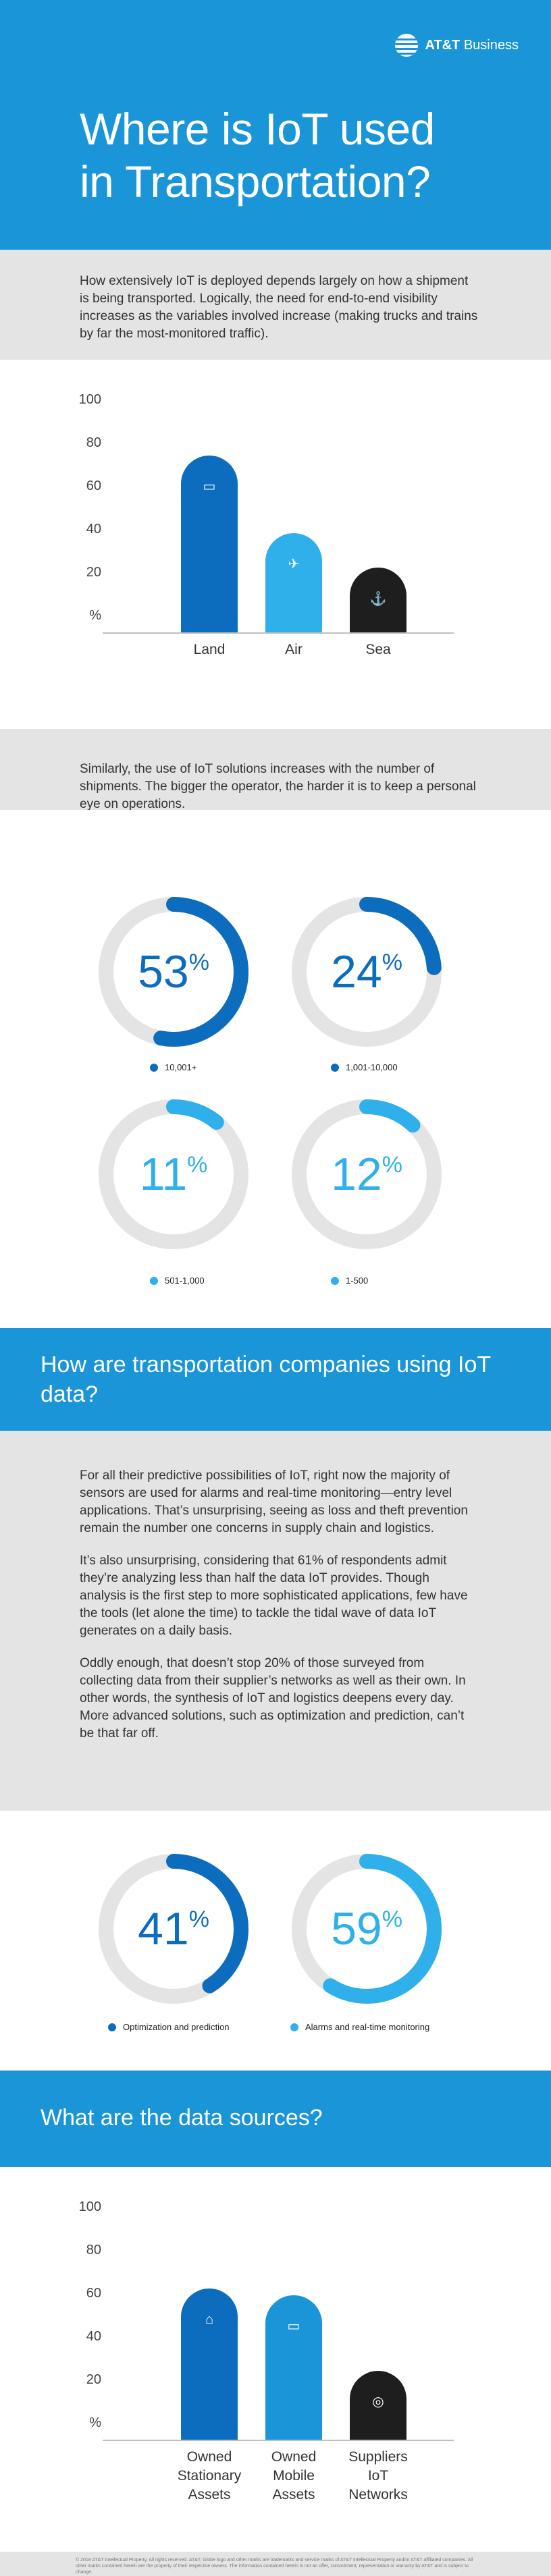 This screenshot has height=2576, width=551. What do you see at coordinates (294, 2457) in the screenshot?
I see `bar-category-line: Owned` at bounding box center [294, 2457].